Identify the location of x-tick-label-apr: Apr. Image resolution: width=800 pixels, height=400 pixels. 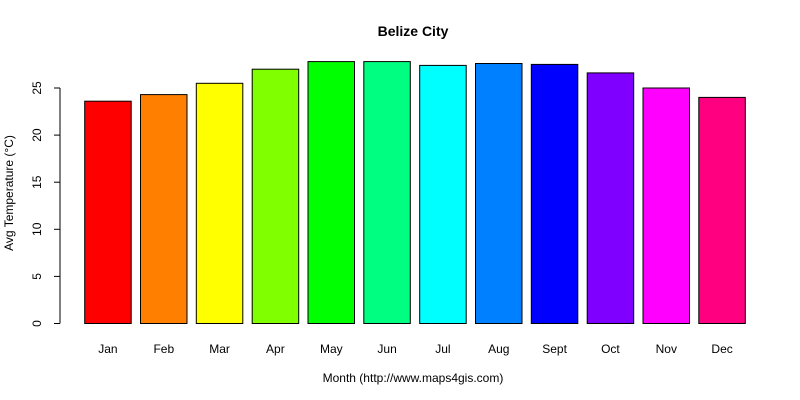
(275, 349).